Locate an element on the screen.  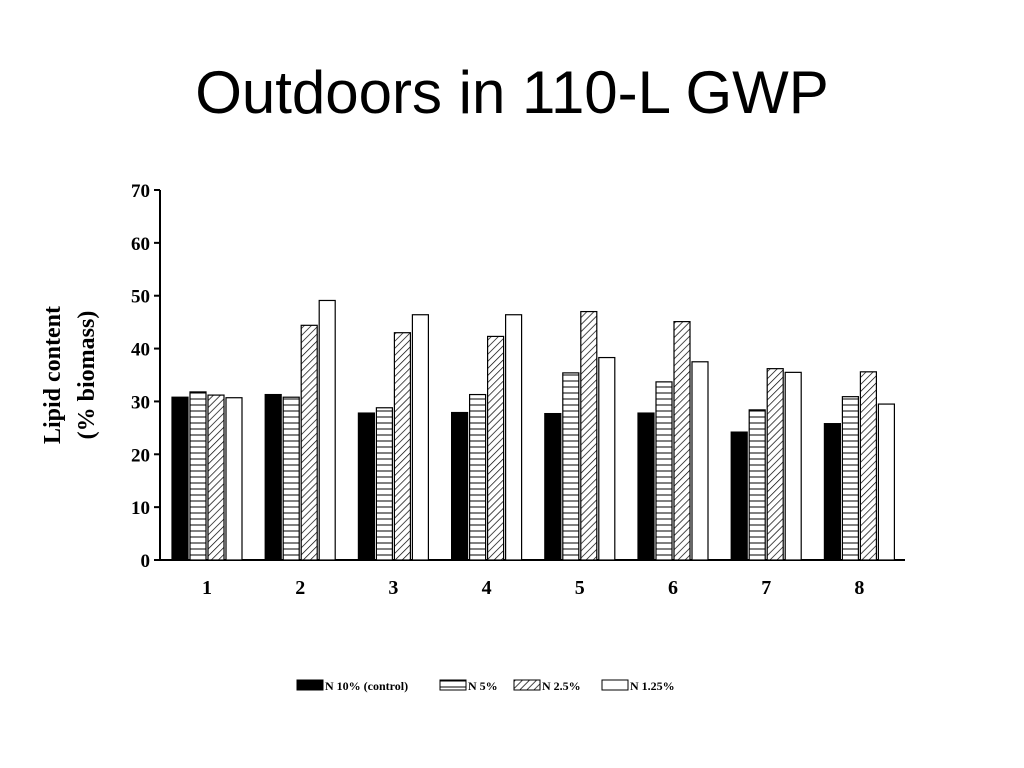
y-tick-label: 70 is located at coordinates (140, 191).